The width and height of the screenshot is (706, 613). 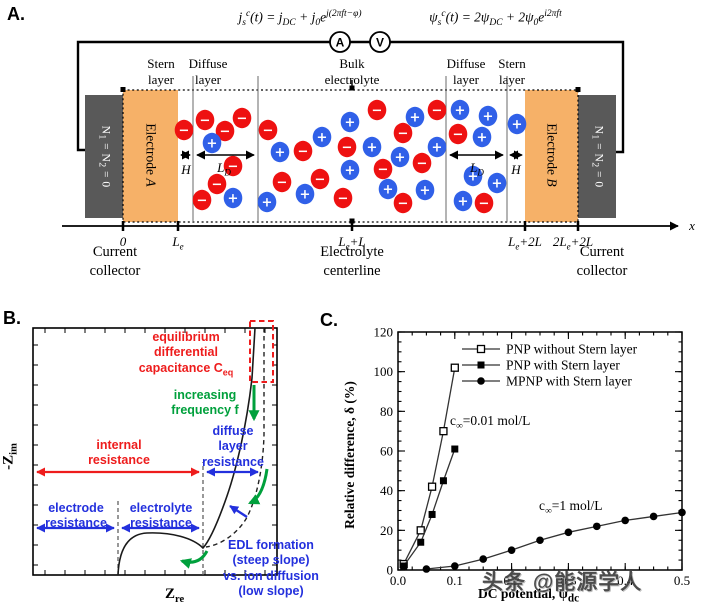 I want to click on capacitance-annotation: equilibrium differential capacitance Ceq, so click(x=186, y=353).